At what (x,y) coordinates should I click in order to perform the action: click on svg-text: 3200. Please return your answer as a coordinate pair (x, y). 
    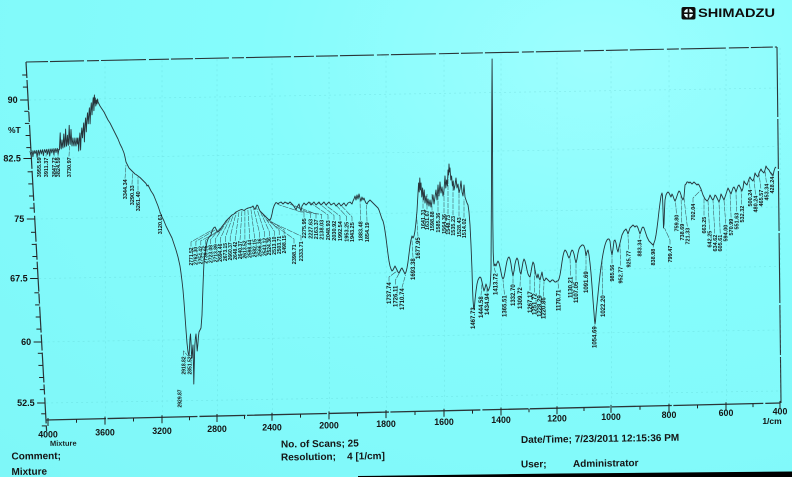
    Looking at the image, I should click on (162, 431).